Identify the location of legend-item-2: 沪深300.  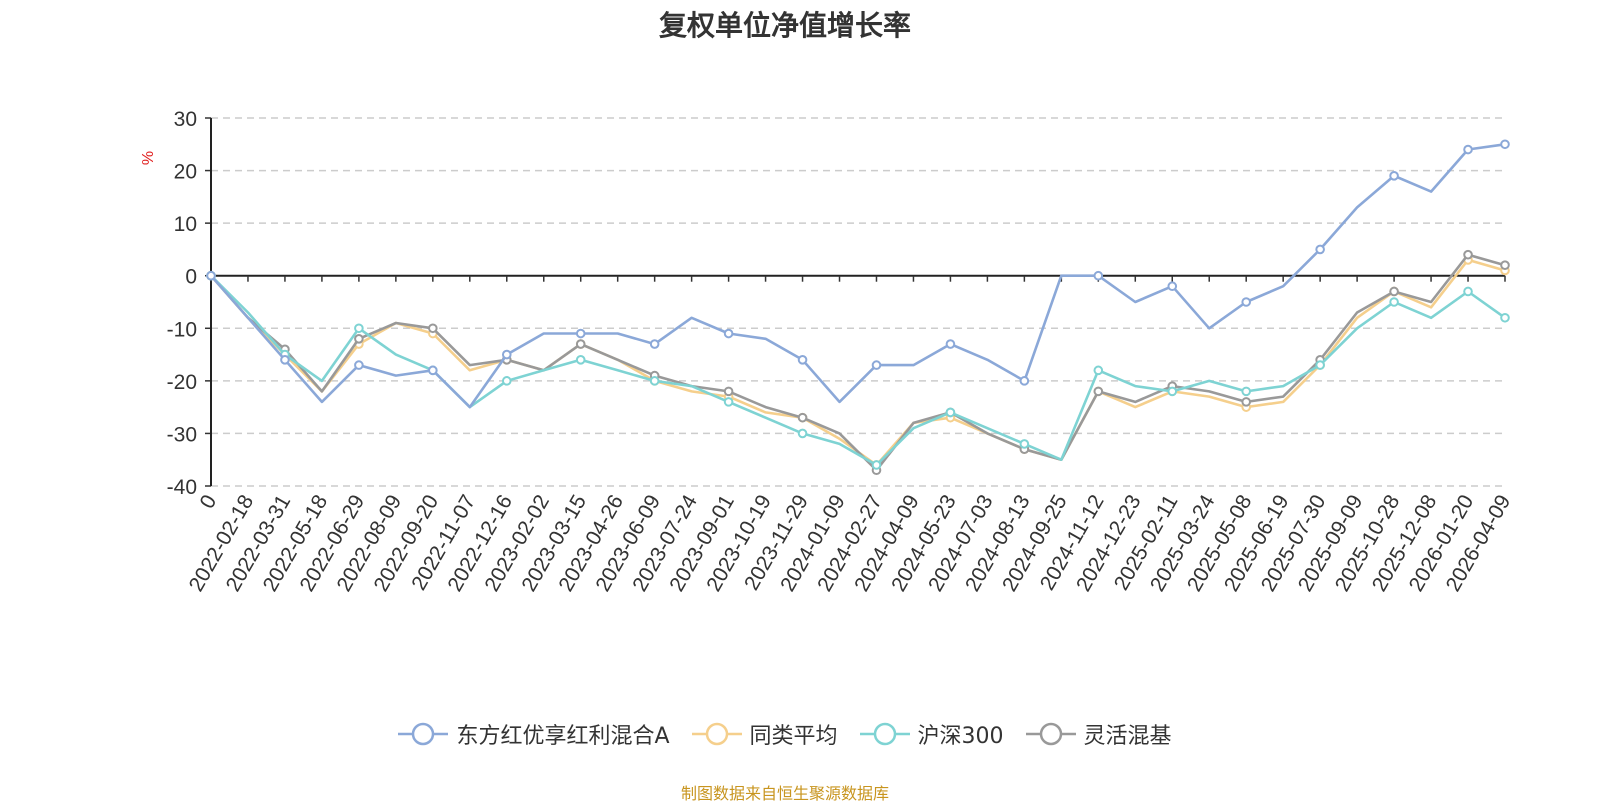
(931, 734).